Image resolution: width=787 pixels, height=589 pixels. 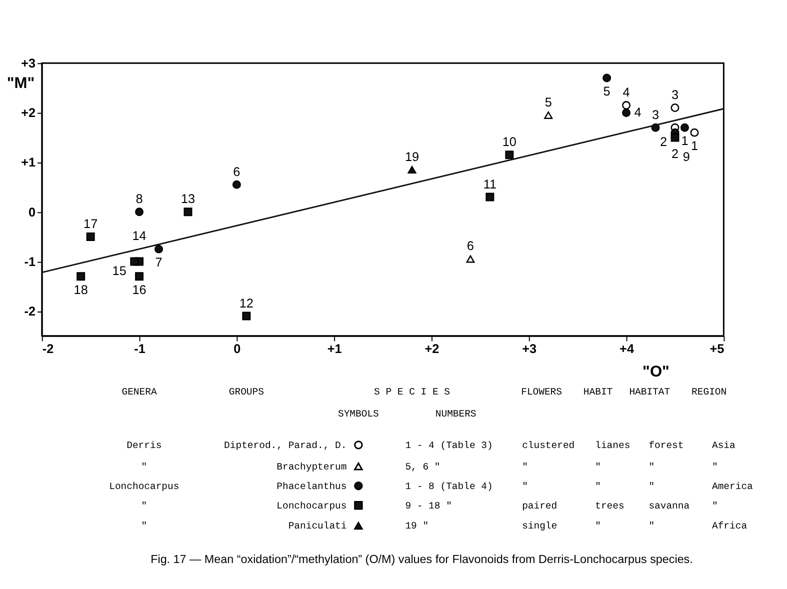 I want to click on y-tick-label: -1, so click(x=30, y=261).